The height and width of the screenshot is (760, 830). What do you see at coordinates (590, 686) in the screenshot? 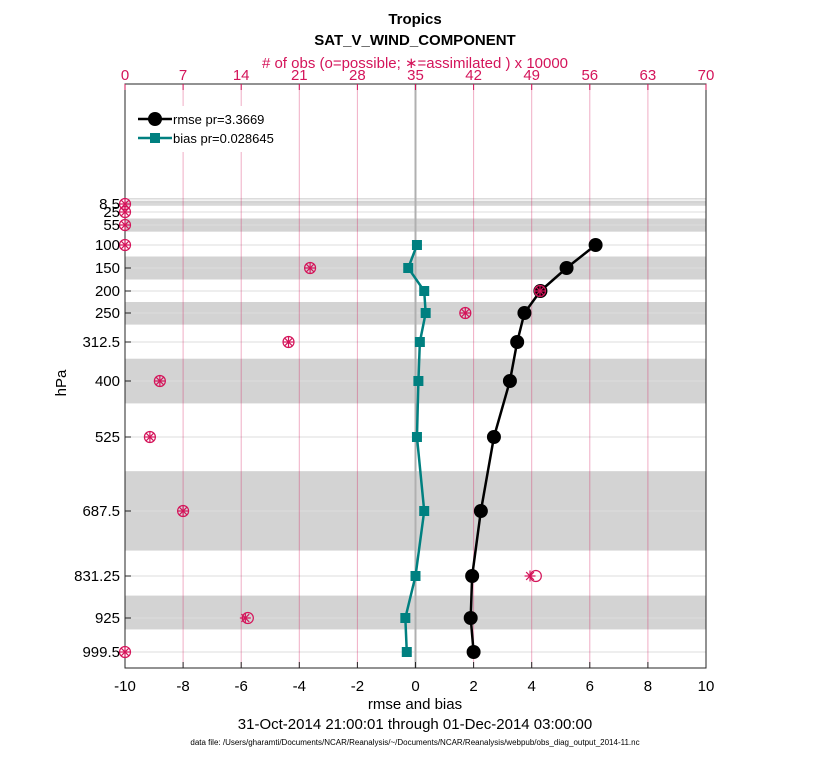
I see `x-tick-label: 6` at bounding box center [590, 686].